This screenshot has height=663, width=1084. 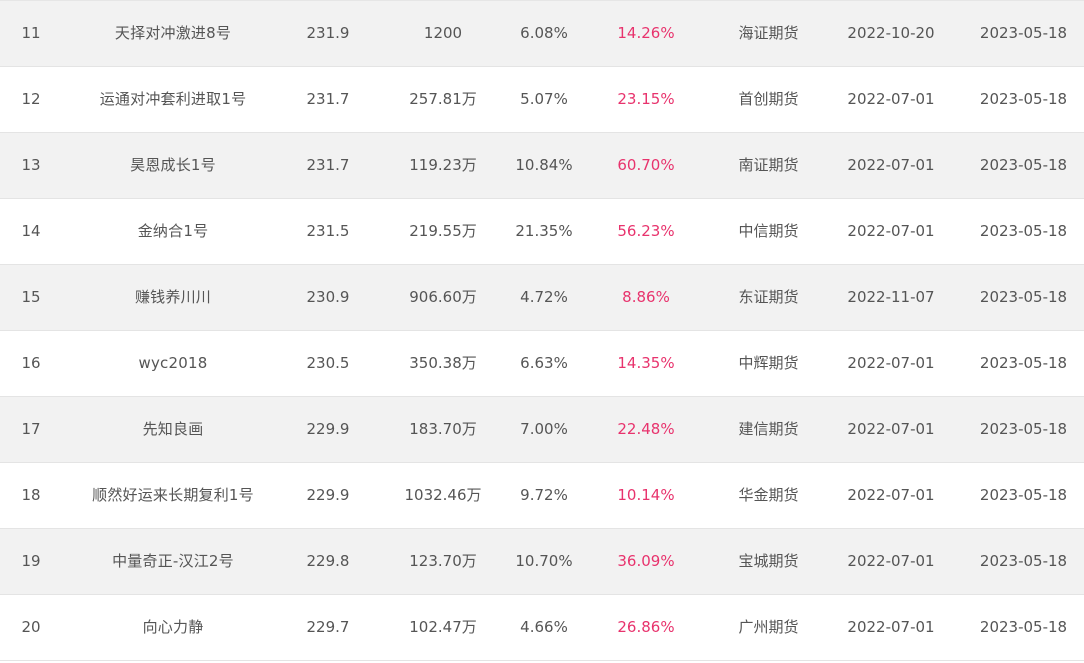 I want to click on product-name-cell: 向心力静, so click(x=173, y=627).